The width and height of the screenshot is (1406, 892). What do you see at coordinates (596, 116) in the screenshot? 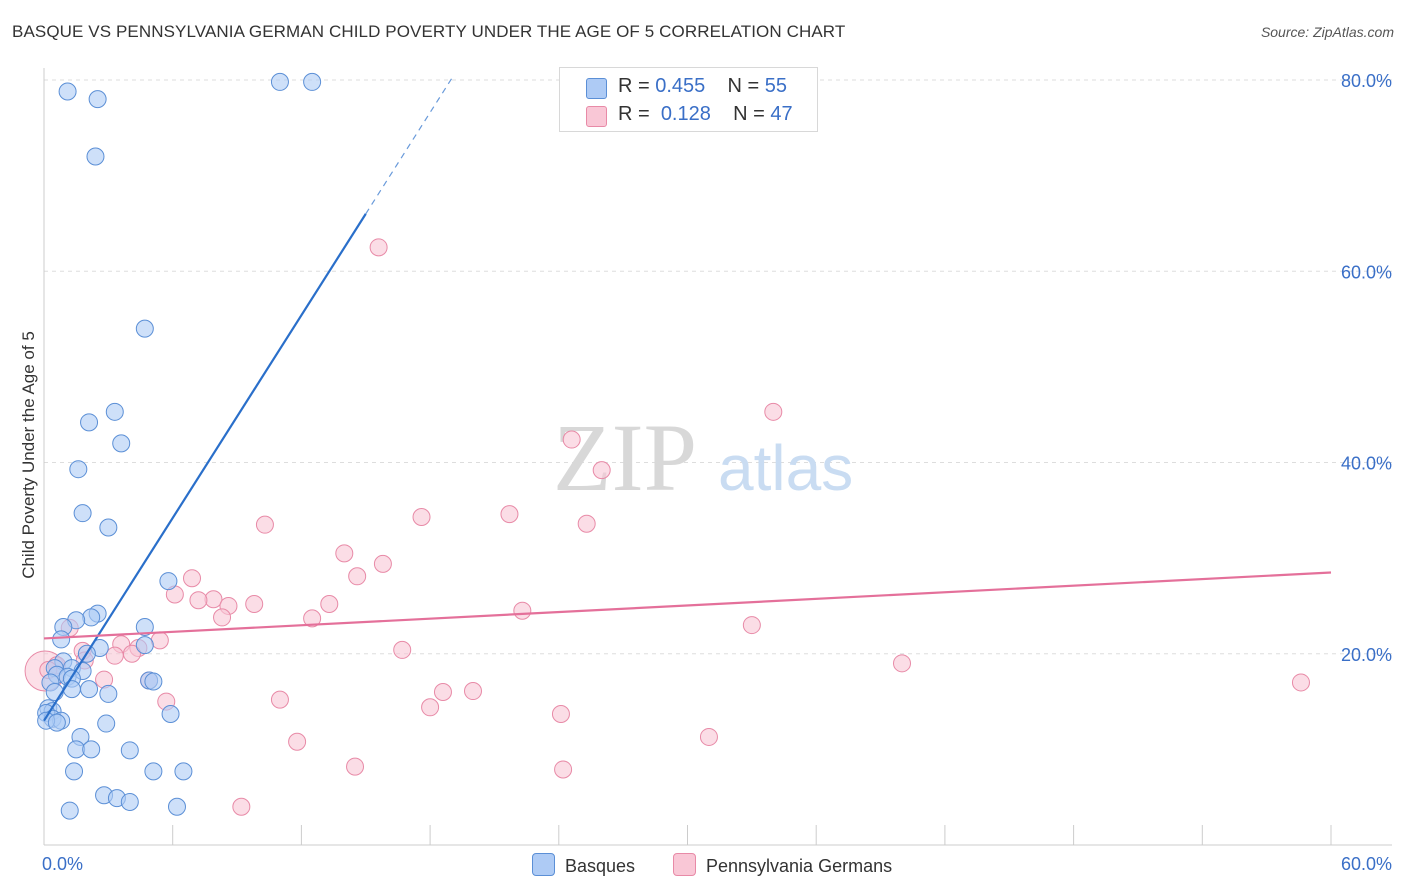
I see `legend-swatch-pa-germans` at bounding box center [596, 116].